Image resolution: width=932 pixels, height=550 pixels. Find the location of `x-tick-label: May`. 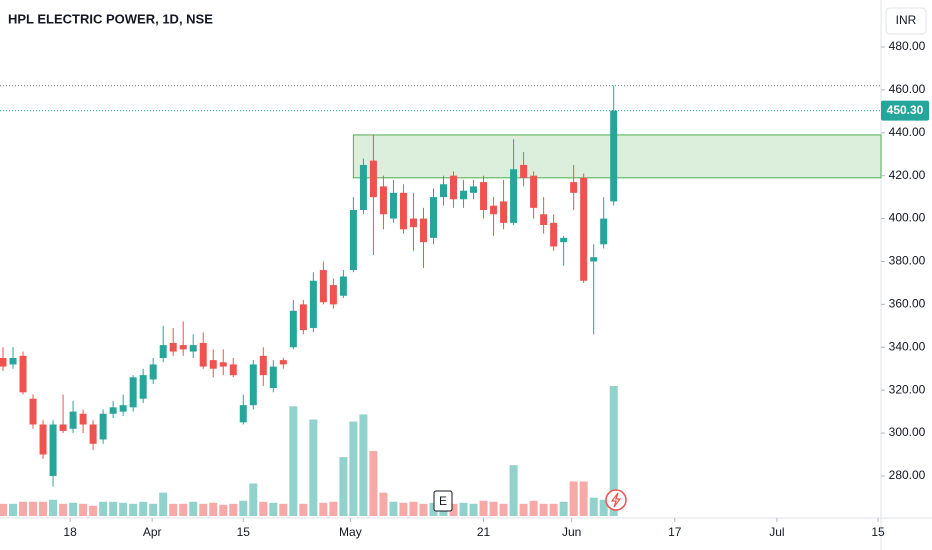

x-tick-label: May is located at coordinates (350, 532).